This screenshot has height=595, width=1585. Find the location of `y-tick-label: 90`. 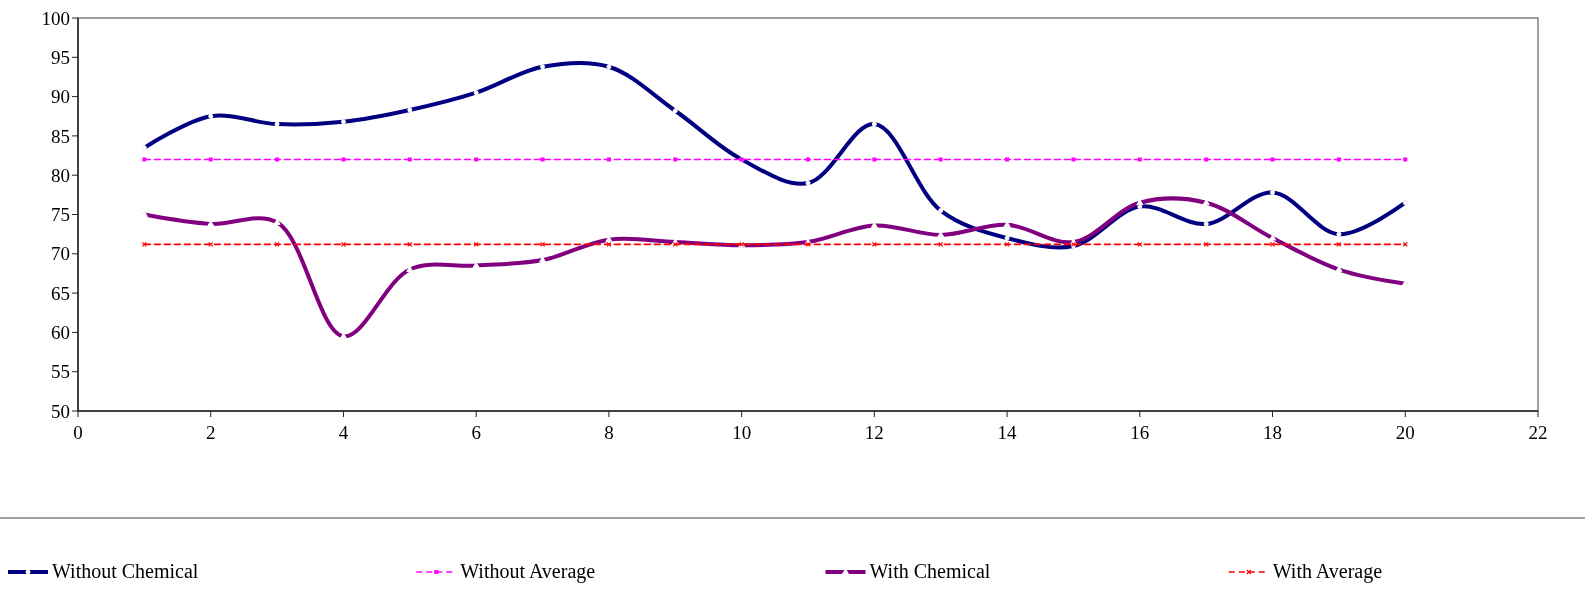

y-tick-label: 90 is located at coordinates (60, 97).